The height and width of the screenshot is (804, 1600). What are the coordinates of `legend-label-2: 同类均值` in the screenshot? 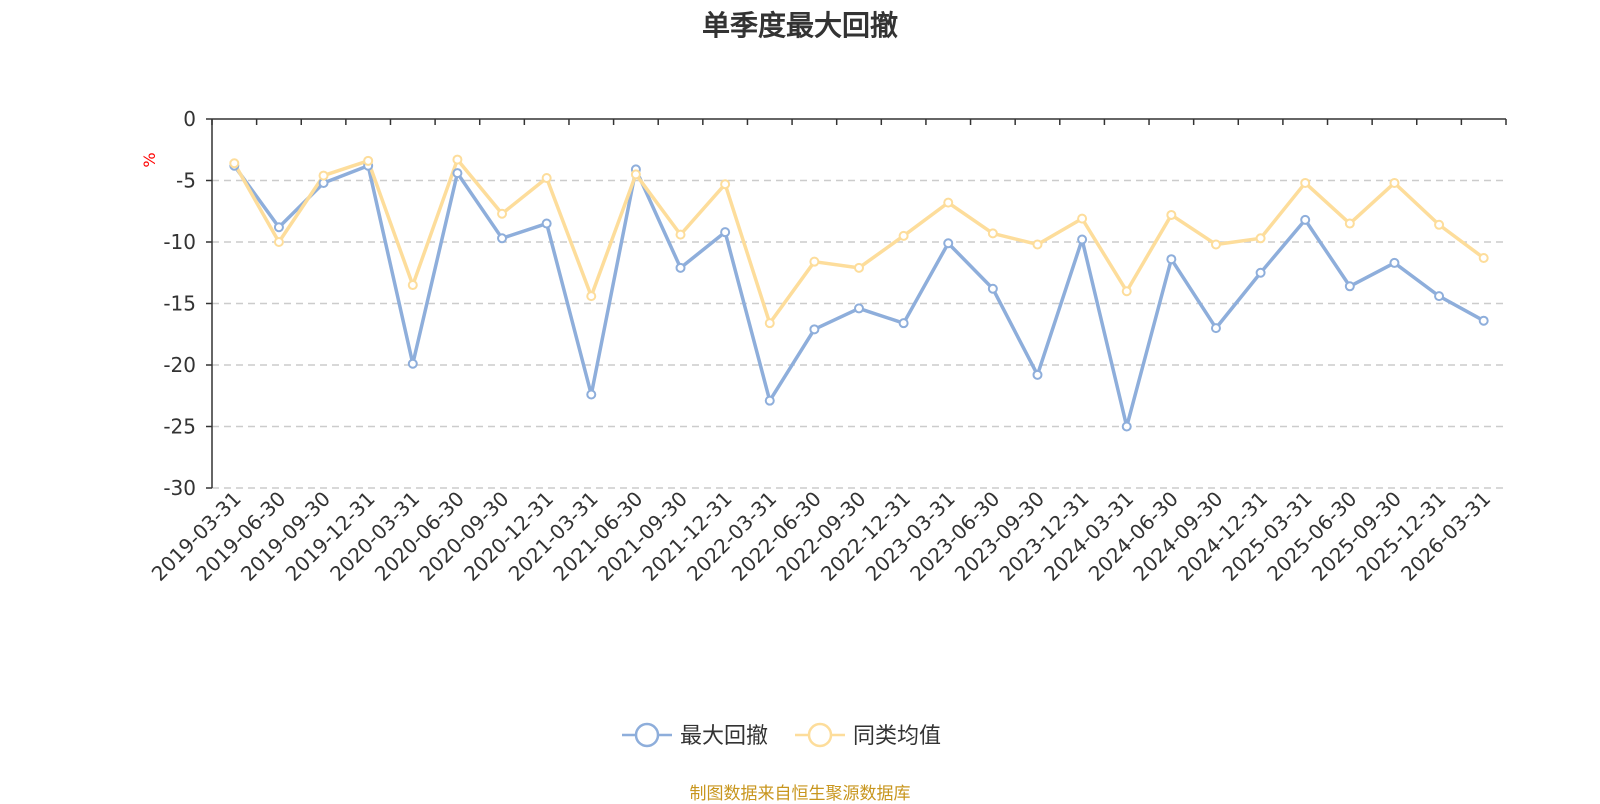 It's located at (897, 736).